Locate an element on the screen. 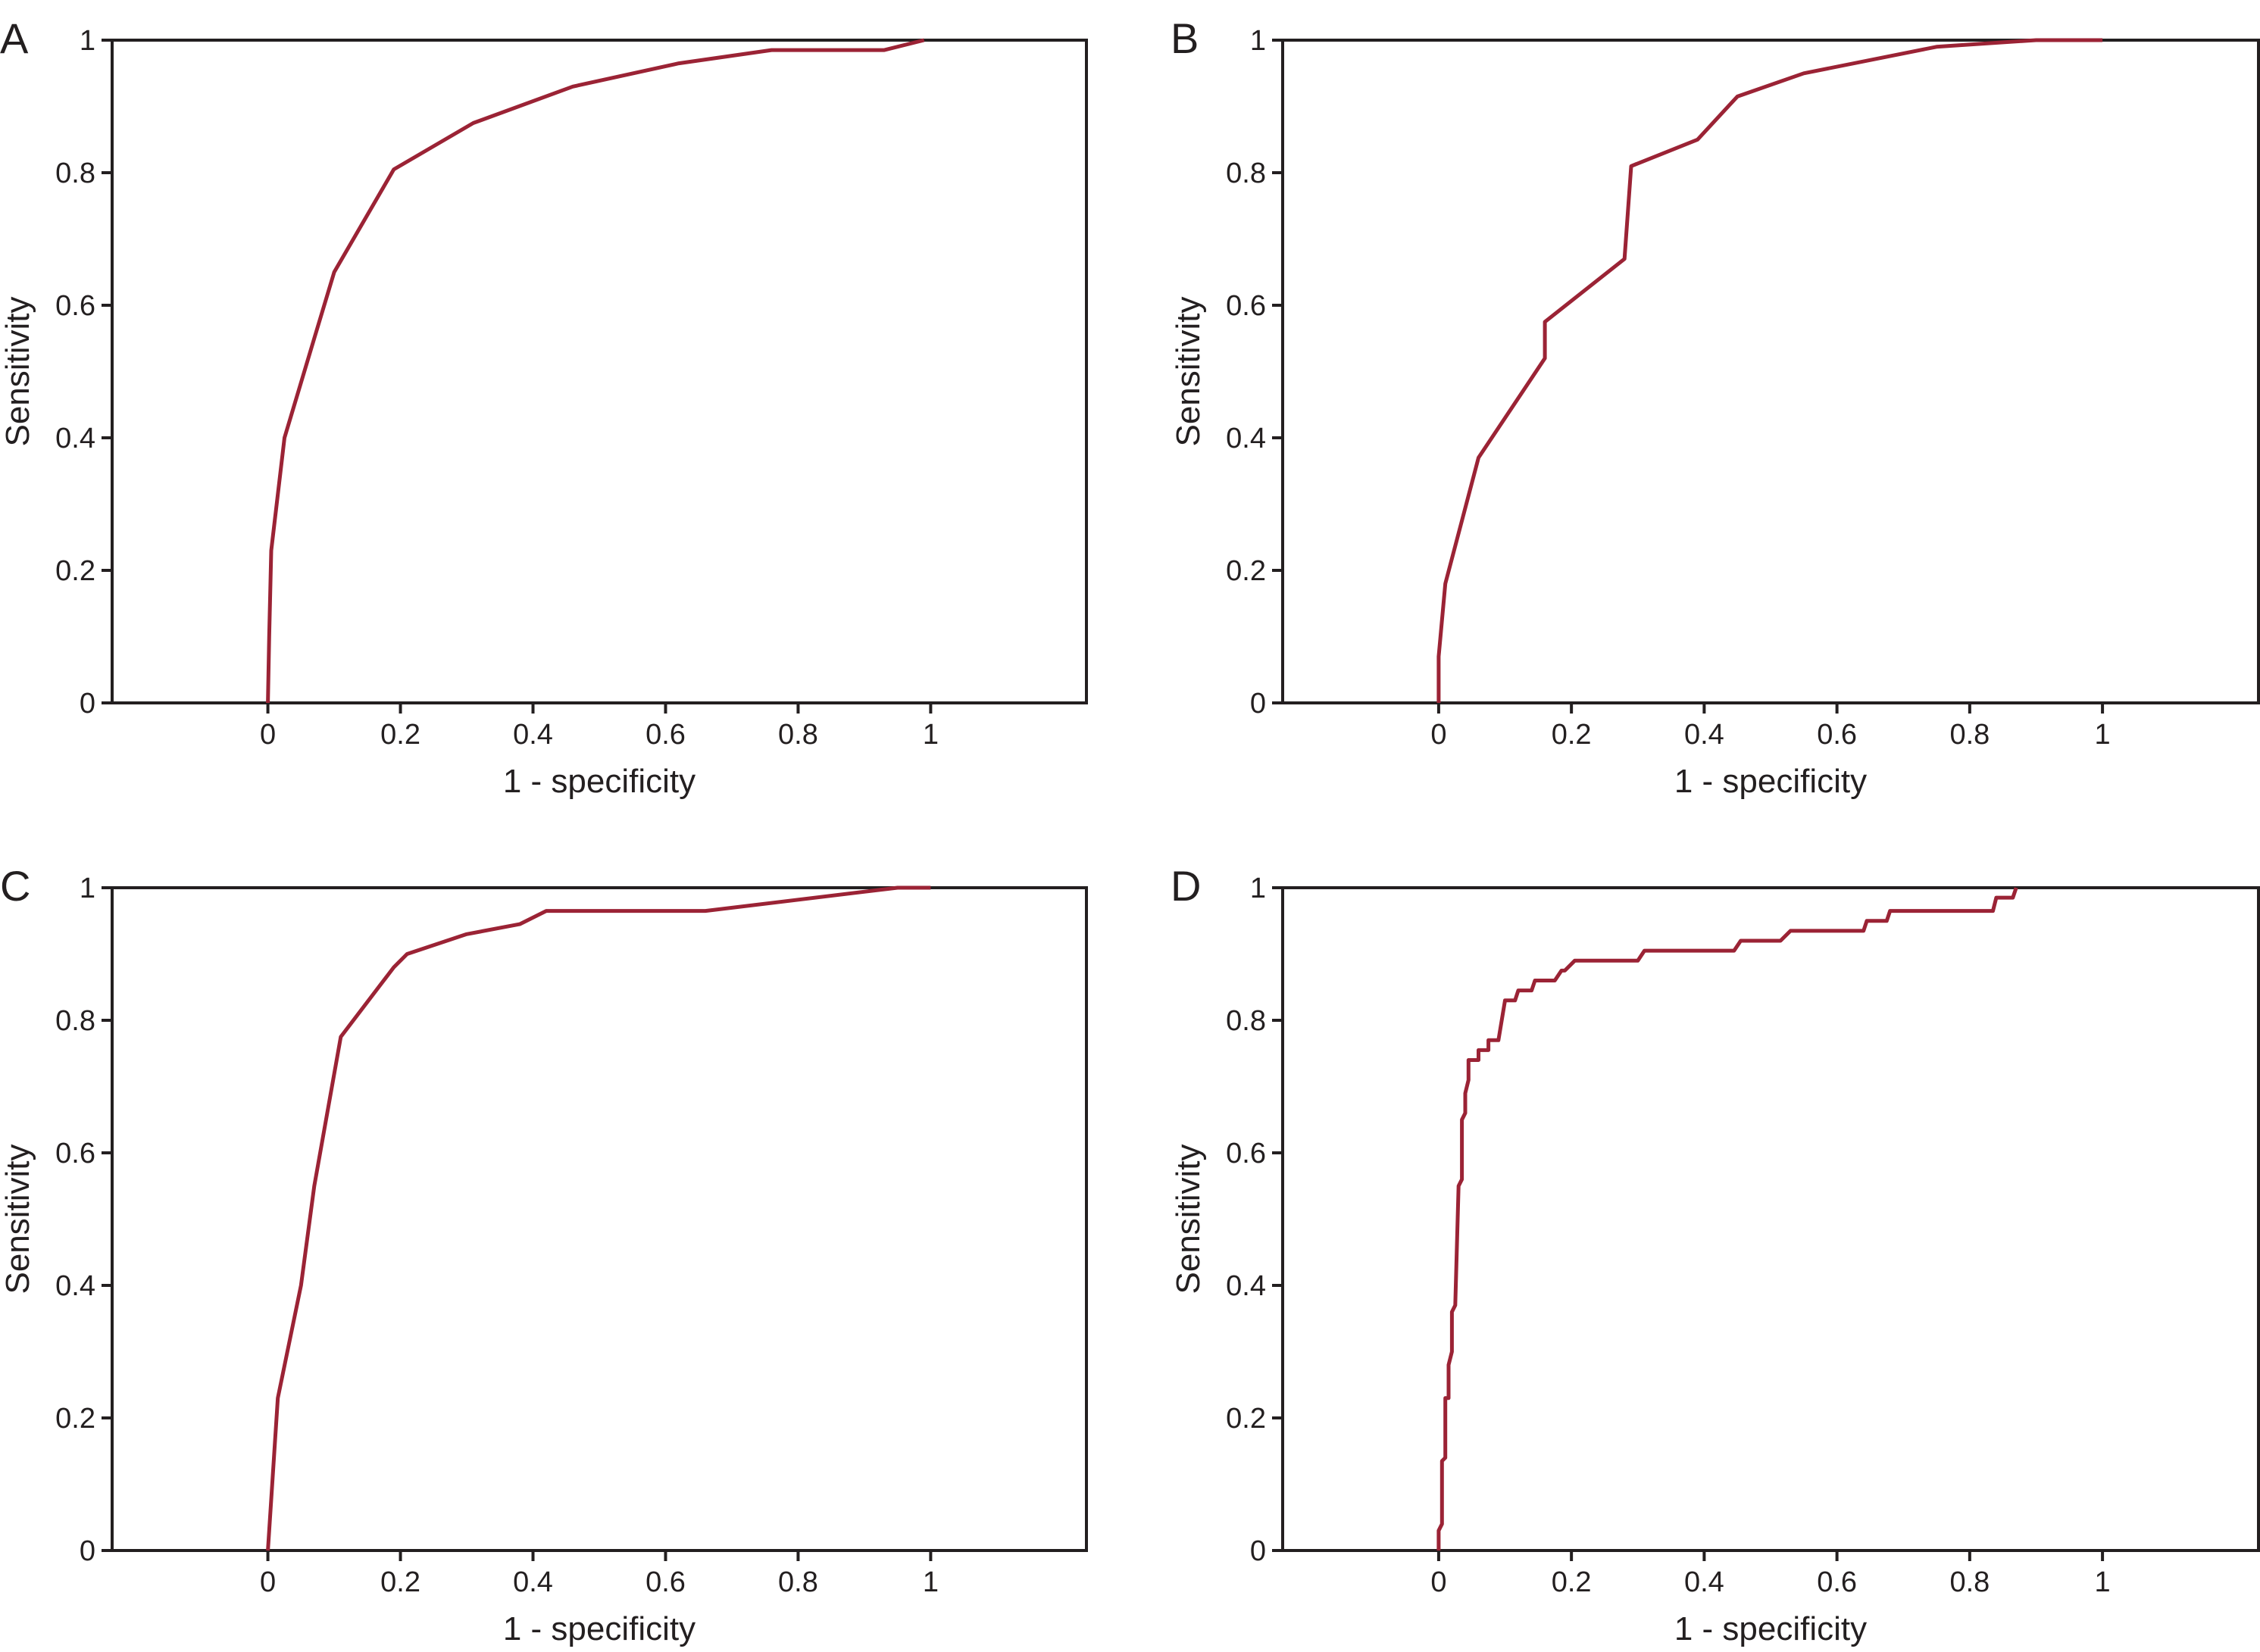  panel-label: C is located at coordinates (15, 886).